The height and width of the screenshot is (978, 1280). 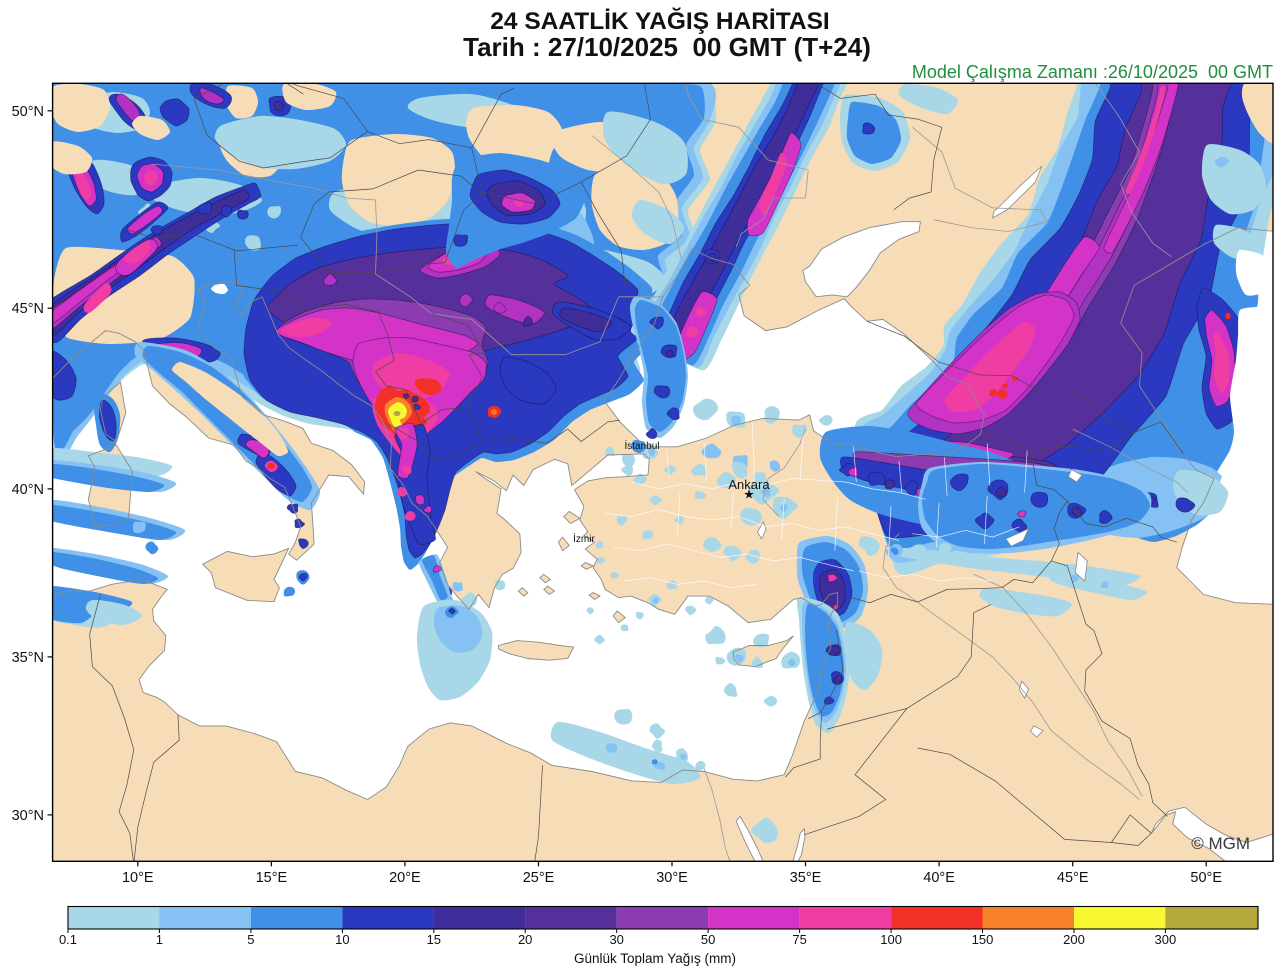 I want to click on svg-text: 150, so click(x=983, y=939).